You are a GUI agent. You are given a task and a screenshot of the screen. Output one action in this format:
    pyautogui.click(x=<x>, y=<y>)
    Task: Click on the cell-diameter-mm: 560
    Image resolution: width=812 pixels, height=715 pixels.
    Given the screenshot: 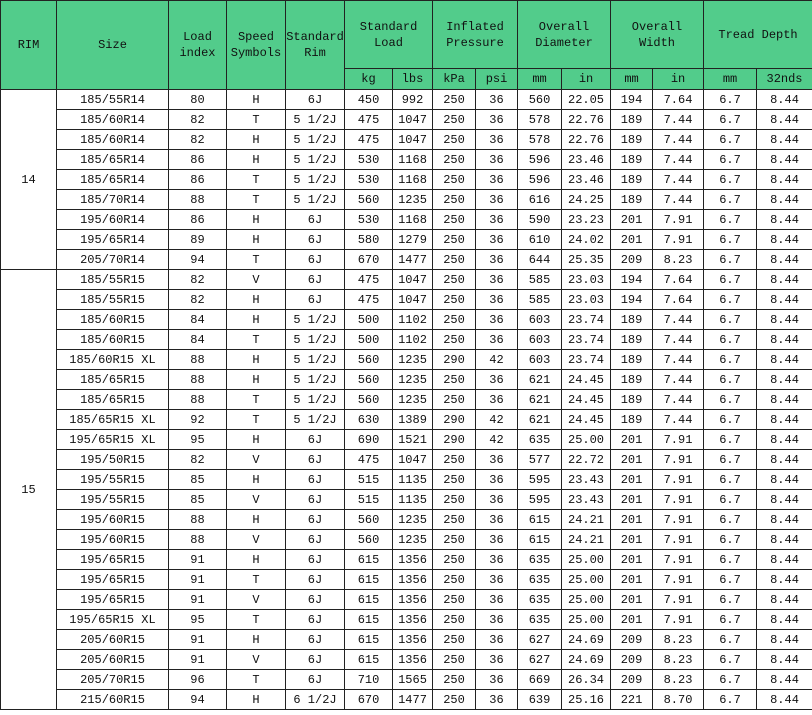 What is the action you would take?
    pyautogui.click(x=540, y=99)
    